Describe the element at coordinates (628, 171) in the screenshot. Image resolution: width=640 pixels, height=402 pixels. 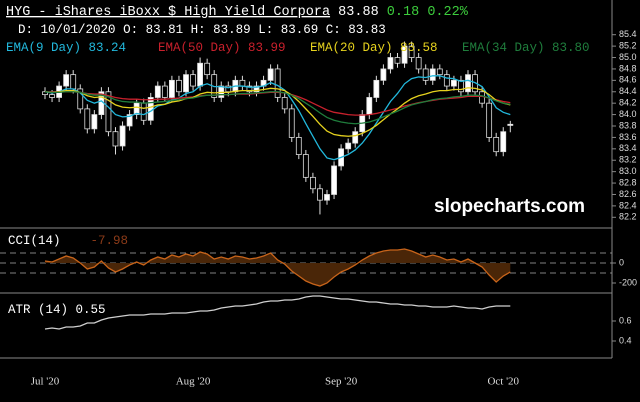
I see `y-tick-label: 83.0` at that location.